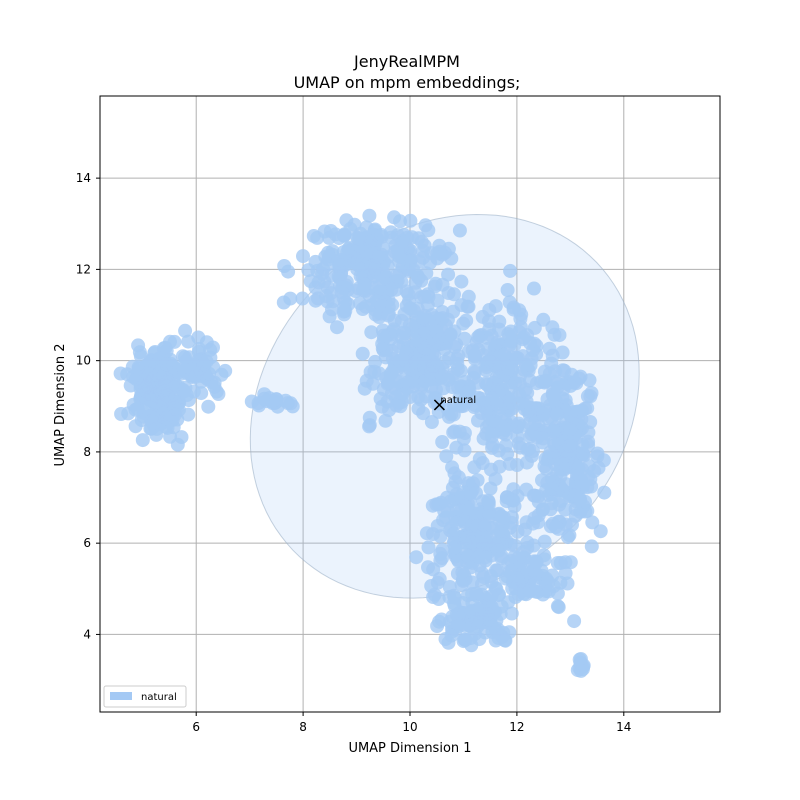  What do you see at coordinates (516, 727) in the screenshot?
I see `x-tick-label: 12` at bounding box center [516, 727].